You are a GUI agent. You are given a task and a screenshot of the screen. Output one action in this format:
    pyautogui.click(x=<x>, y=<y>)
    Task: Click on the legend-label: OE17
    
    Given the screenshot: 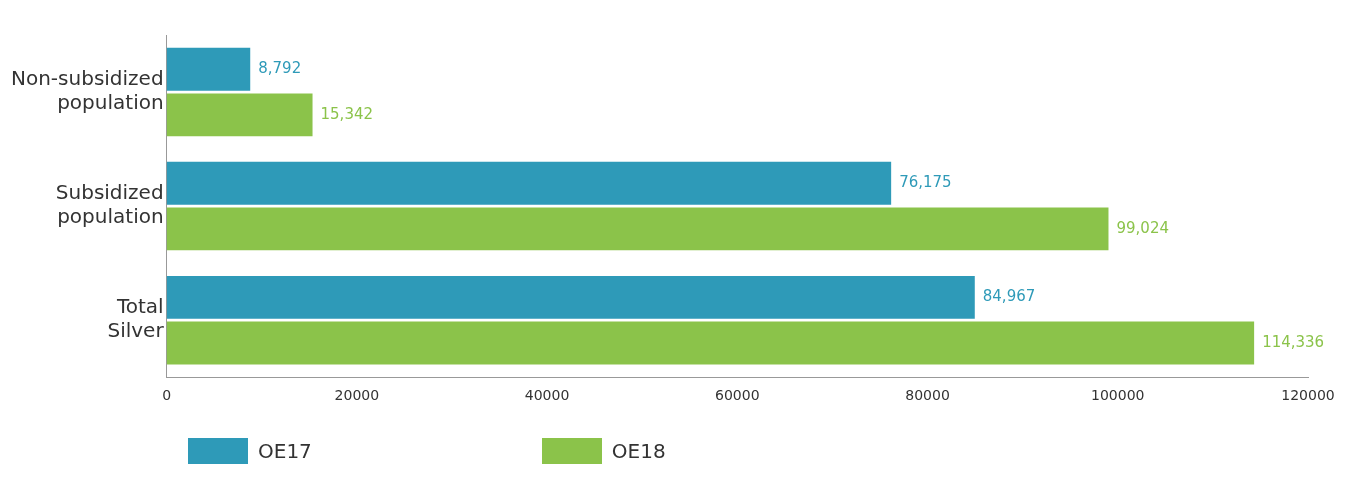 What is the action you would take?
    pyautogui.click(x=285, y=451)
    